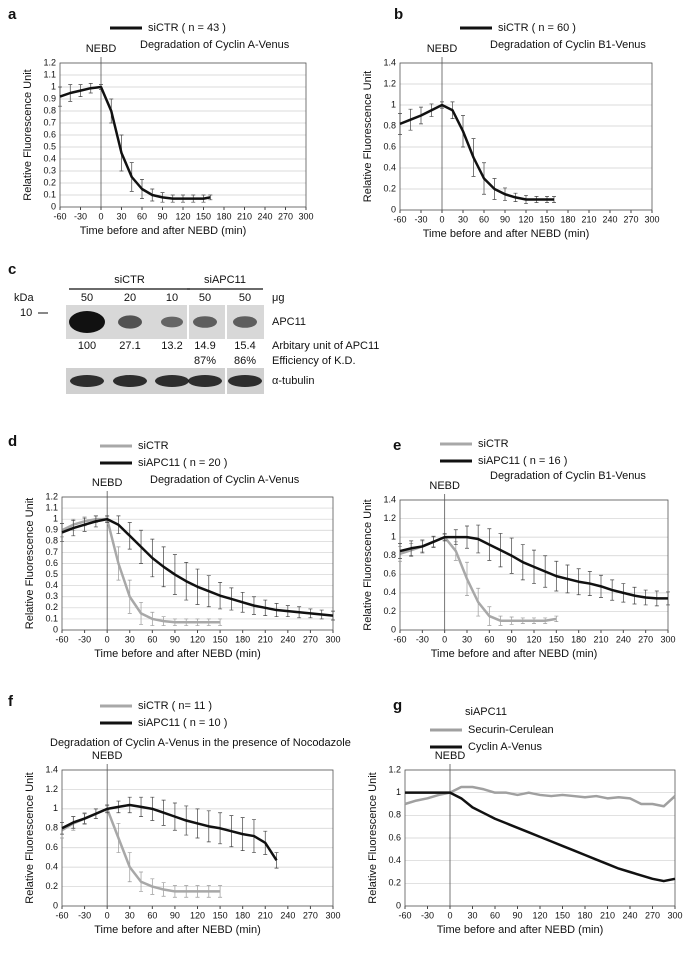 This screenshot has width=687, height=964. Describe the element at coordinates (511, 730) in the screenshot. I see `legend-label: Securin-Cerulean` at that location.